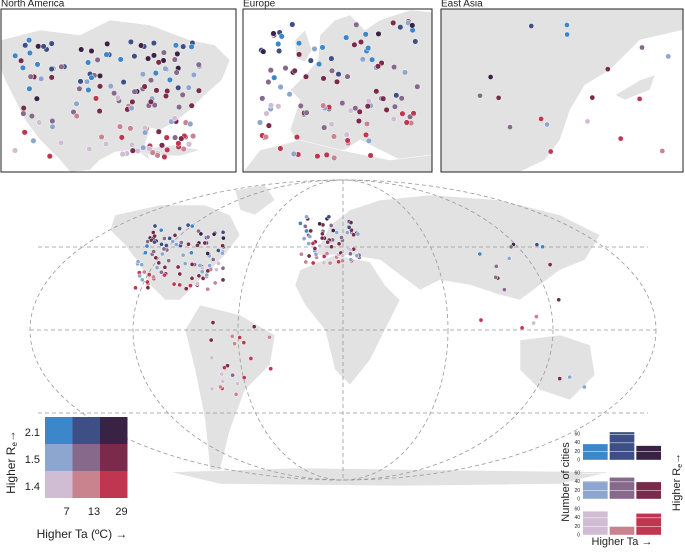  I want to click on inset-title: Europe, so click(259, 5).